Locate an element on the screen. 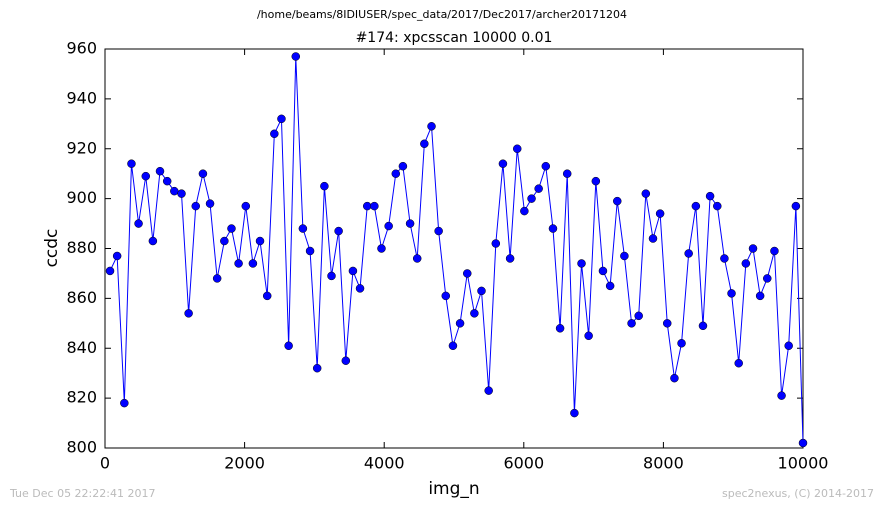 The image size is (884, 509). x-tick-label: 8000 is located at coordinates (663, 463).